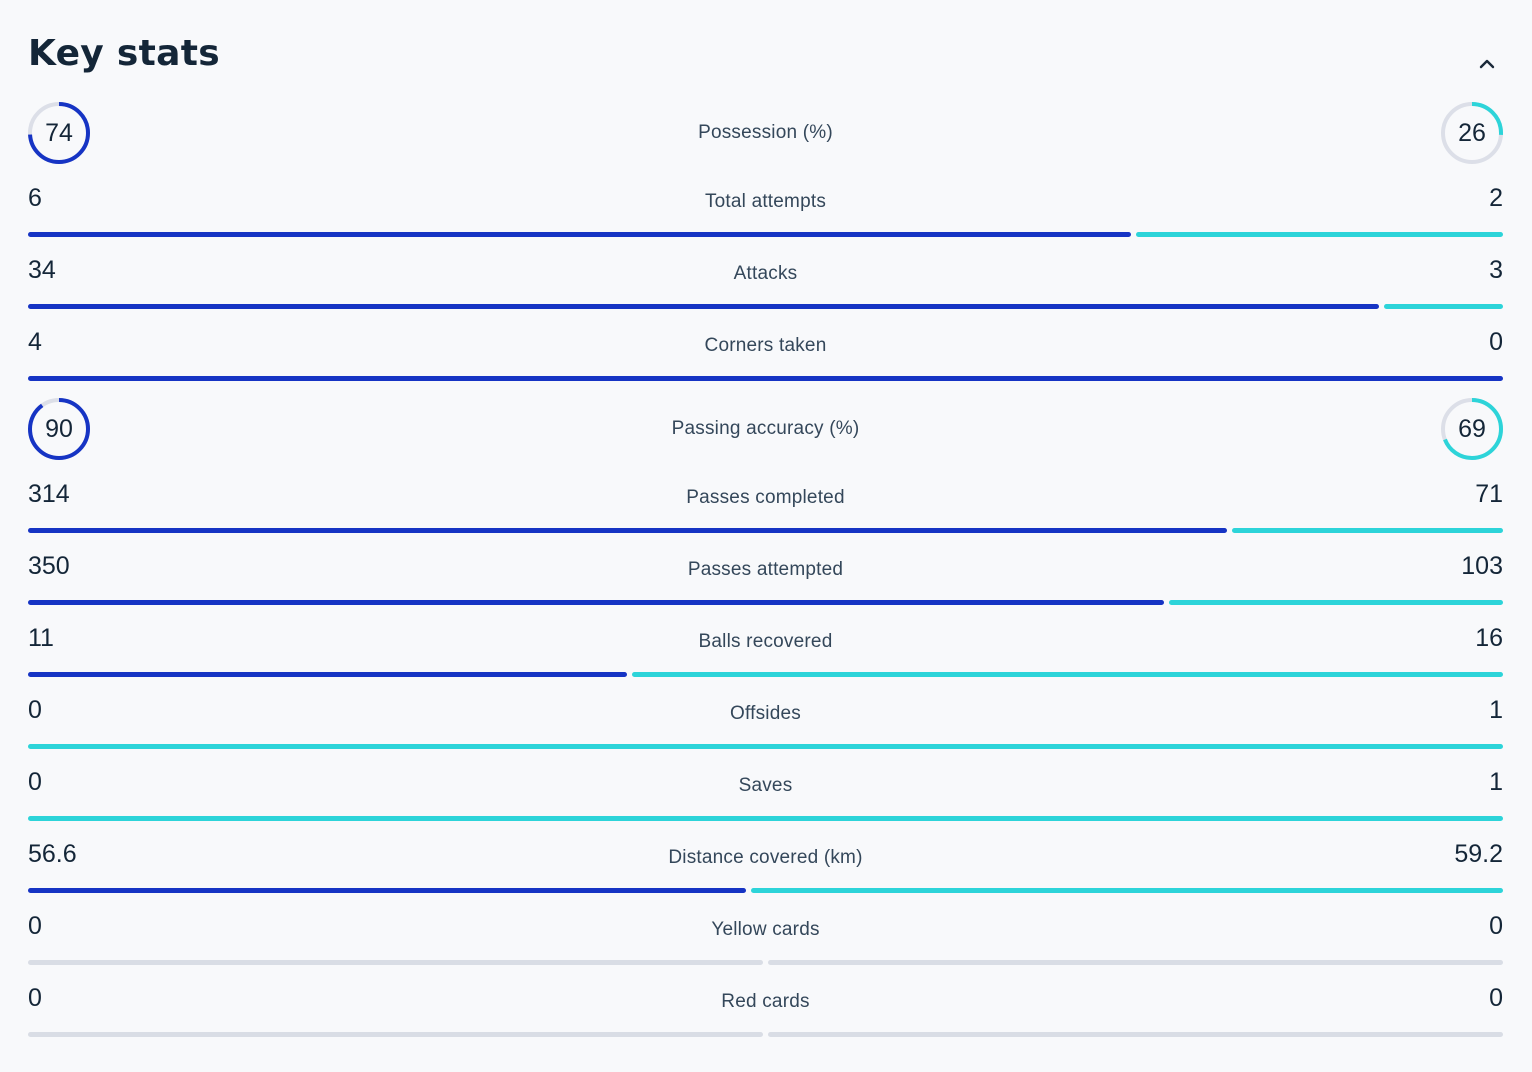 This screenshot has width=1532, height=1072. What do you see at coordinates (1496, 270) in the screenshot?
I see `away-value: 3` at bounding box center [1496, 270].